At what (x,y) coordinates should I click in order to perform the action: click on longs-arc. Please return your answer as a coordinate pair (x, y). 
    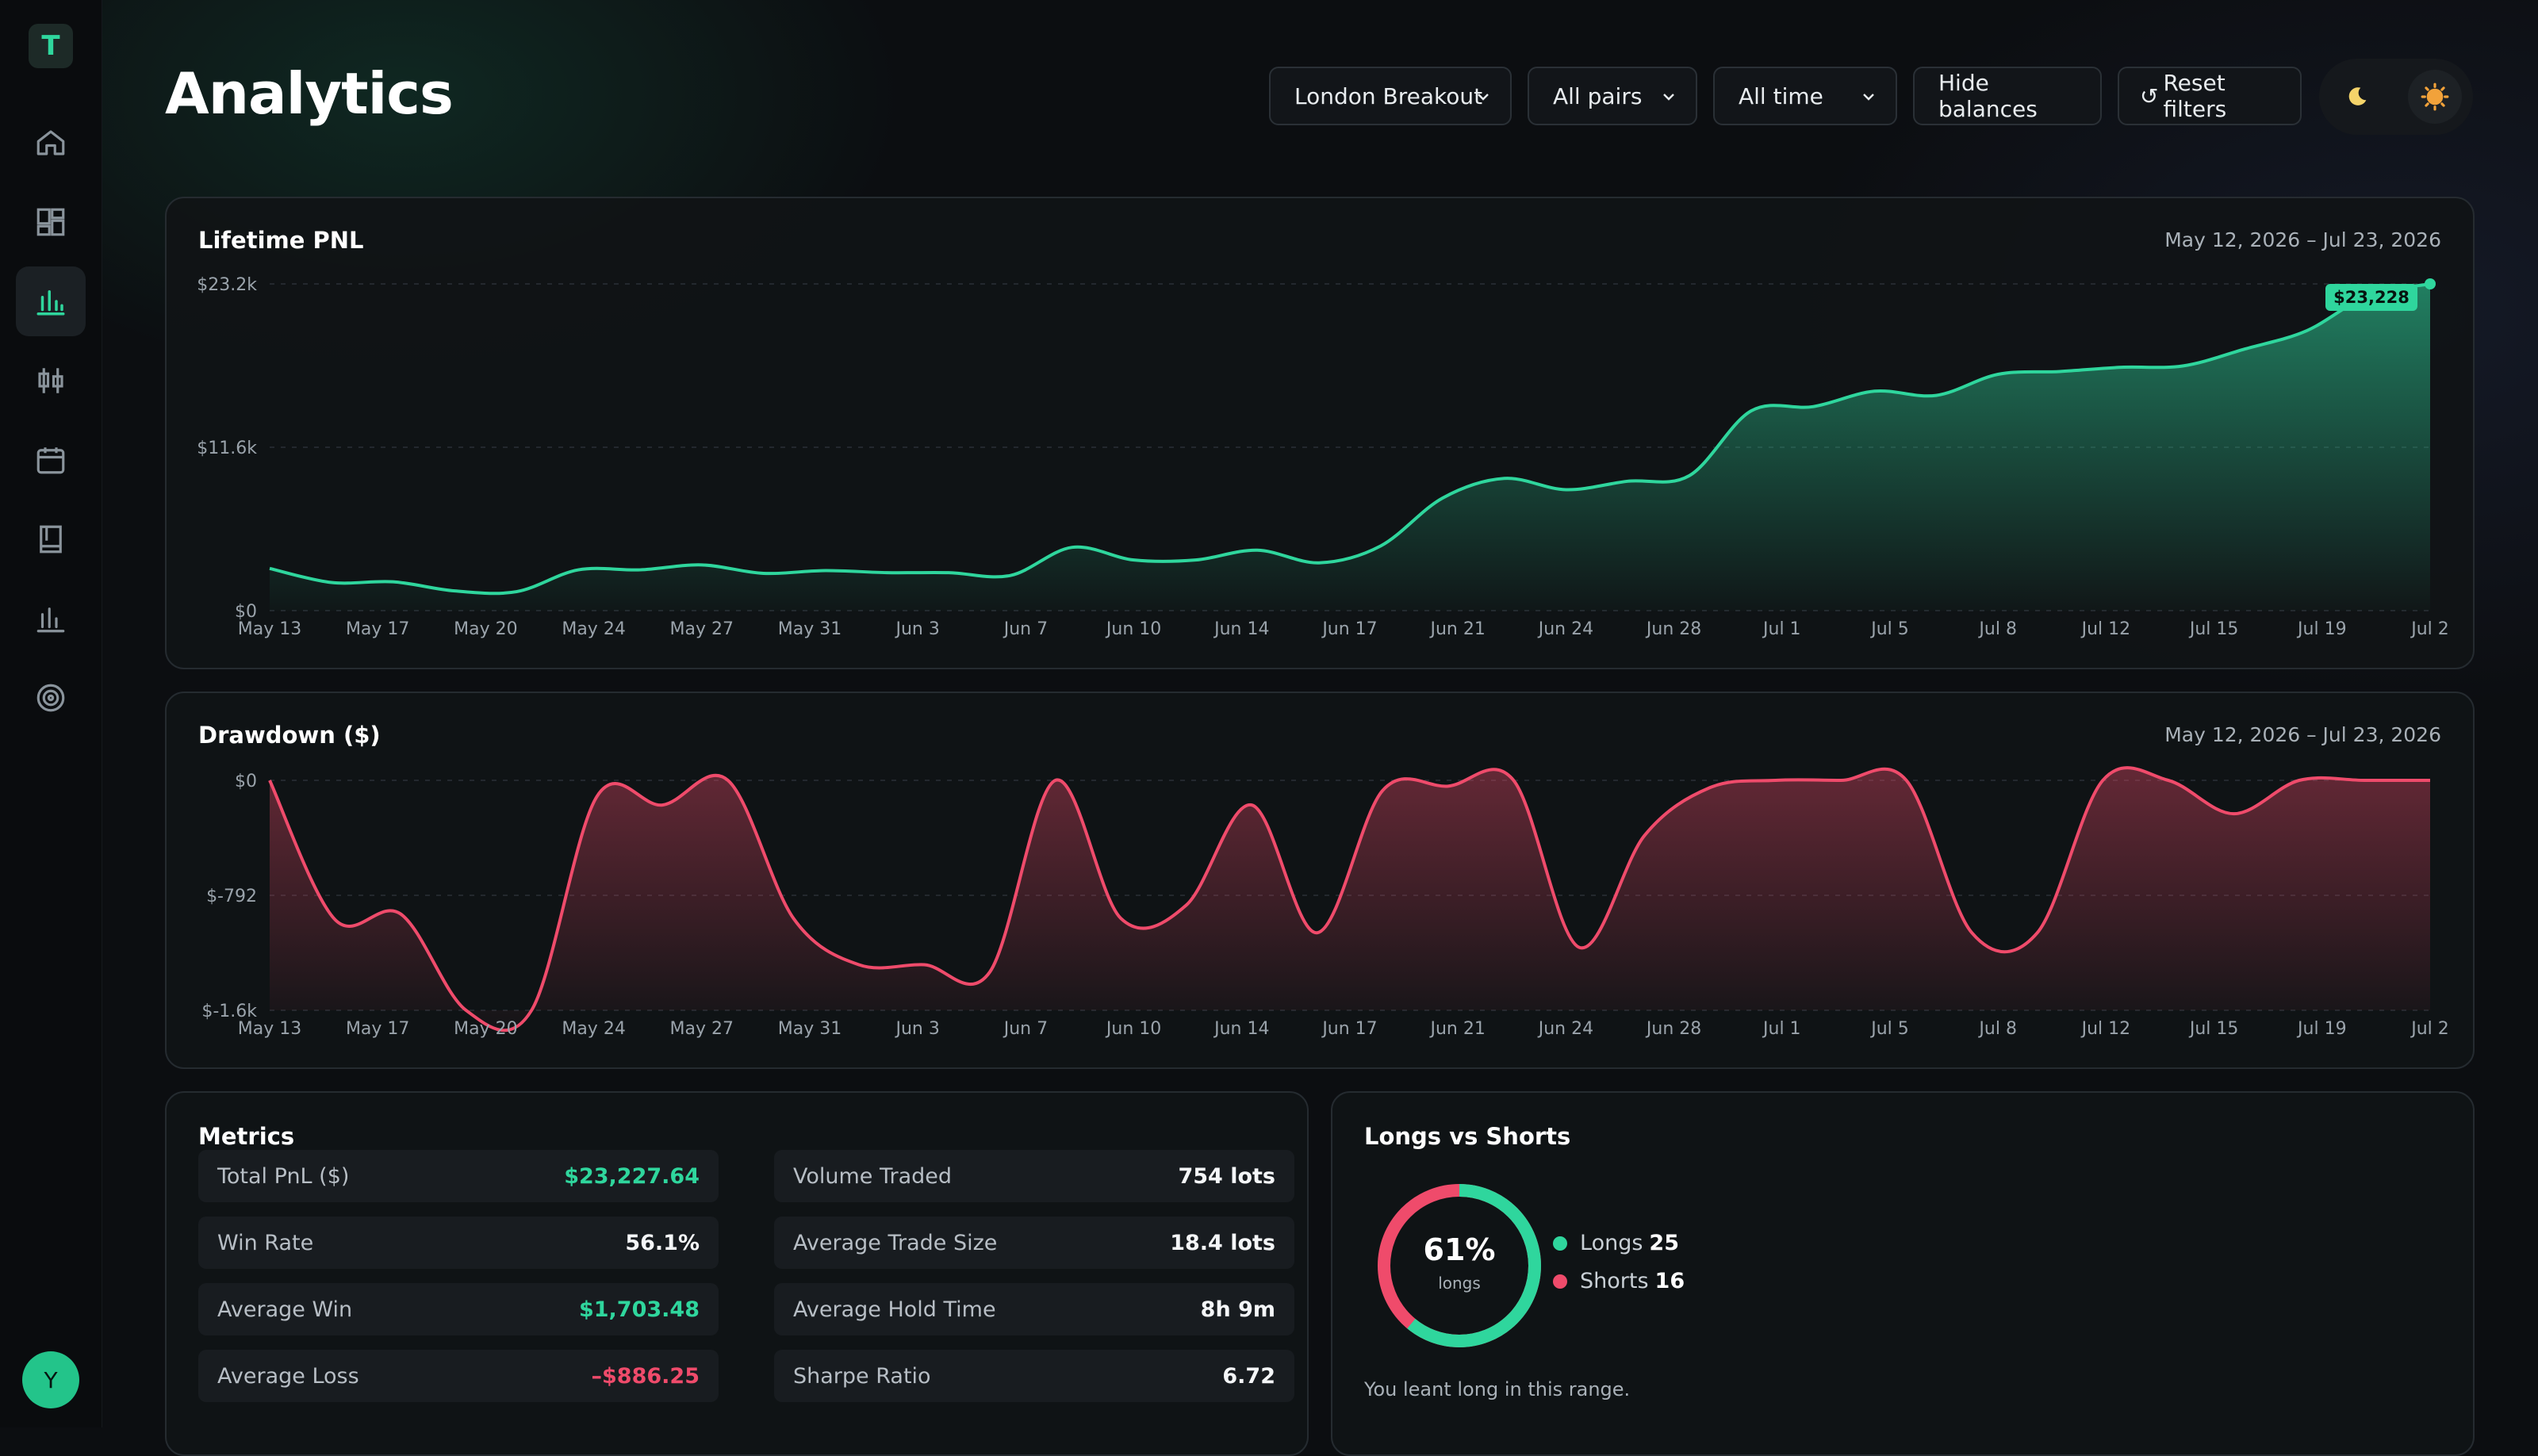
    Looking at the image, I should click on (1459, 1265).